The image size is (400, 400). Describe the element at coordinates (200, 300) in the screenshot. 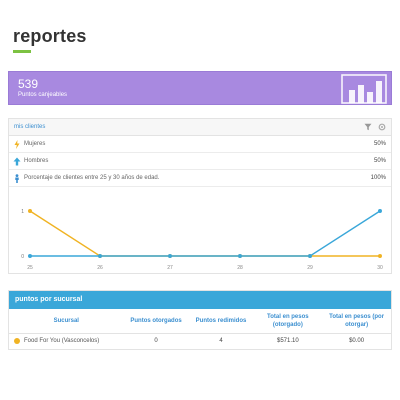

I see `sucursal-panel-header: puntos por sucursal` at that location.